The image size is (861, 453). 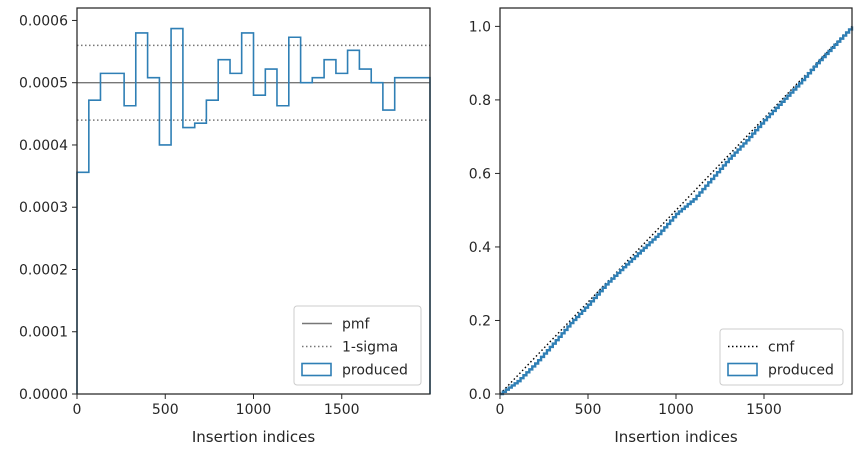 I want to click on cmf-legend-box, so click(x=781, y=357).